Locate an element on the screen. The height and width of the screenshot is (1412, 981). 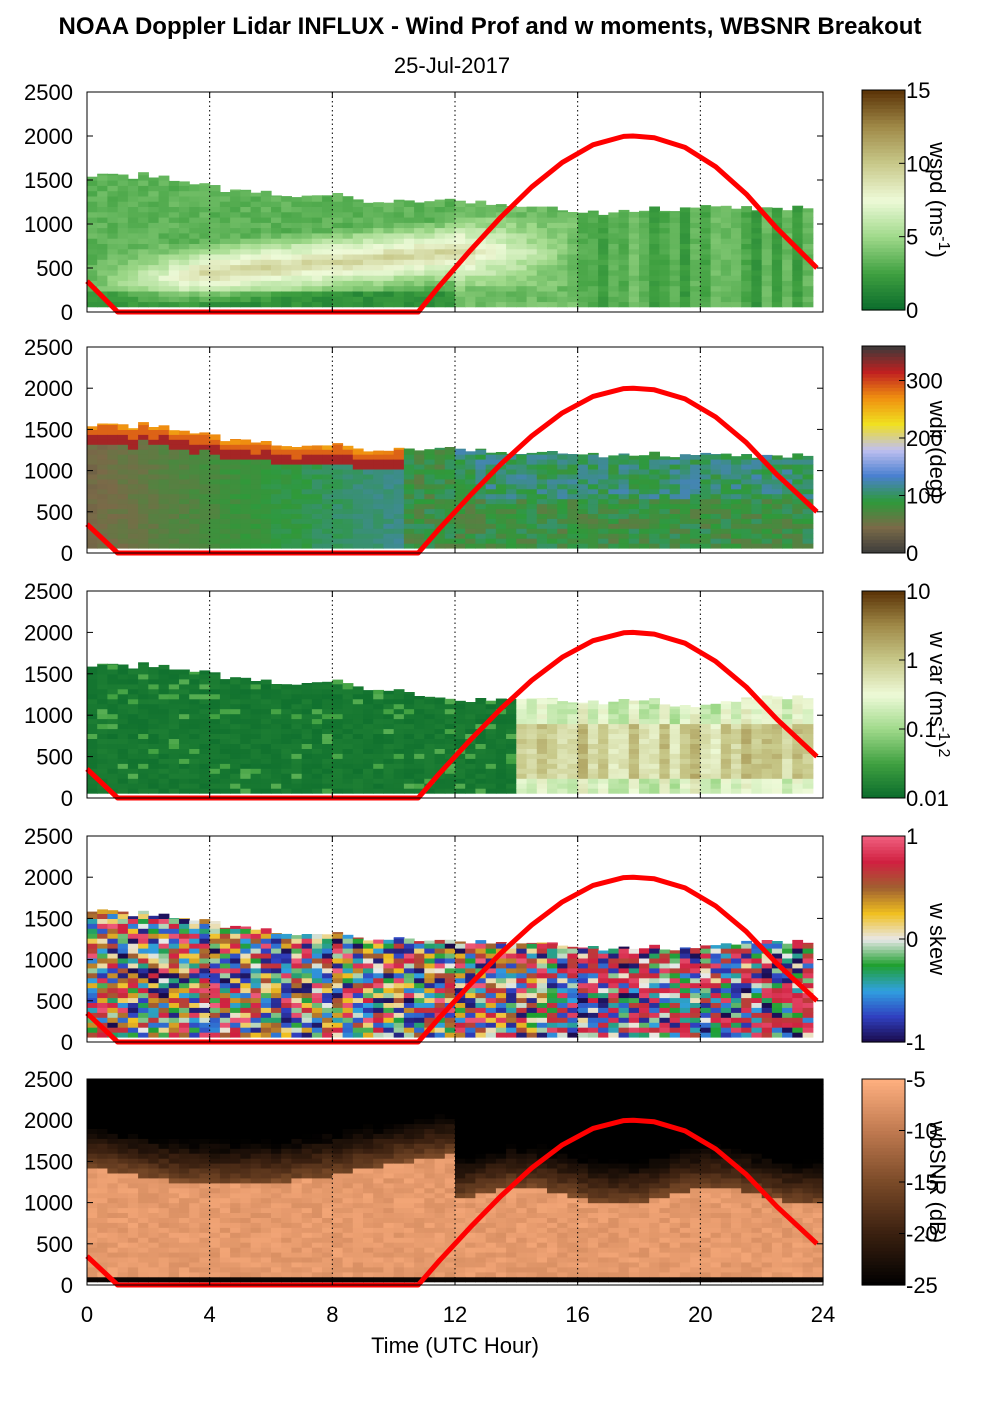
colorbar-label: wdir (deg) is located at coordinates (937, 449).